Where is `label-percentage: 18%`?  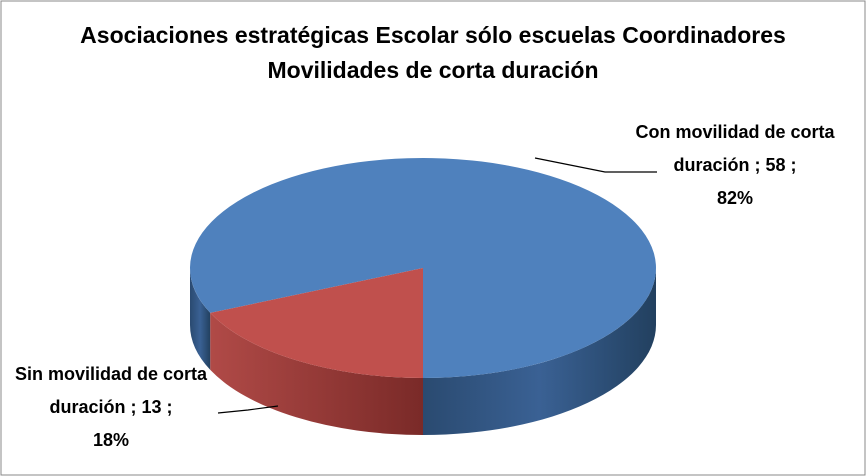
label-percentage: 18% is located at coordinates (111, 440).